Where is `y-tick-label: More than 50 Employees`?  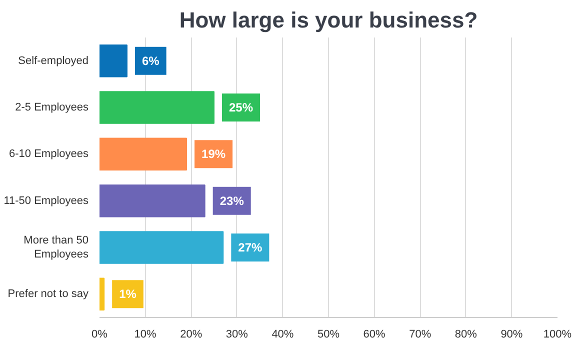 y-tick-label: More than 50 Employees is located at coordinates (56, 247).